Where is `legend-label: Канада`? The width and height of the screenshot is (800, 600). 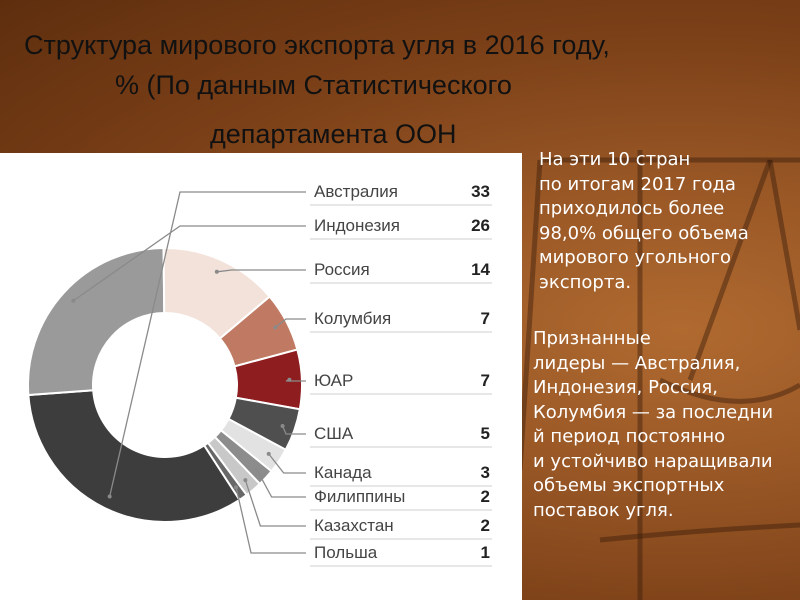 legend-label: Канада is located at coordinates (343, 472).